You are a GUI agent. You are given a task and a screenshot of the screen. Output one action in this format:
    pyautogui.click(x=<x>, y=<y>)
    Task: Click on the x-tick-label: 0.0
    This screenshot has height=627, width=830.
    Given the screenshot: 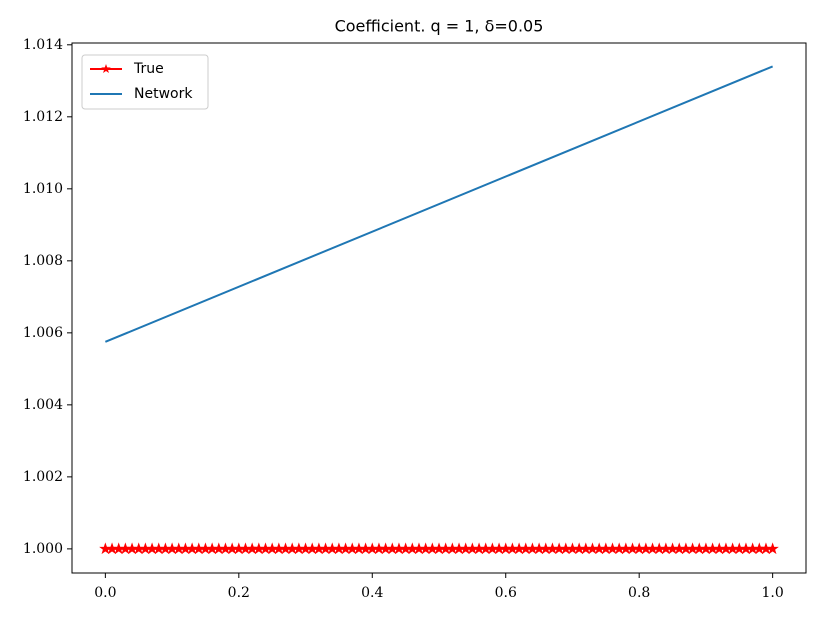 What is the action you would take?
    pyautogui.click(x=105, y=593)
    